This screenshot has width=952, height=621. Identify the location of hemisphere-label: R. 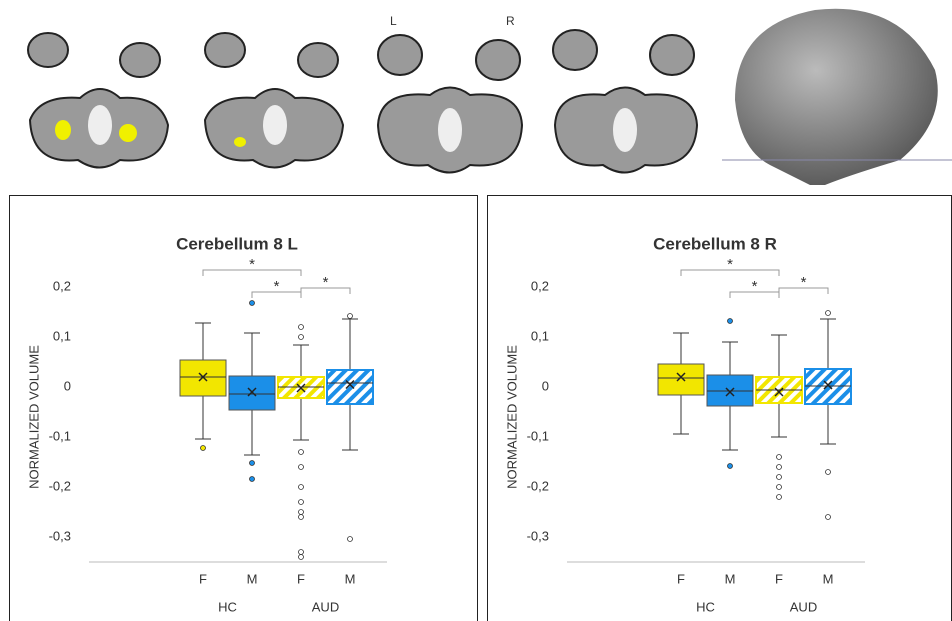
(510, 21).